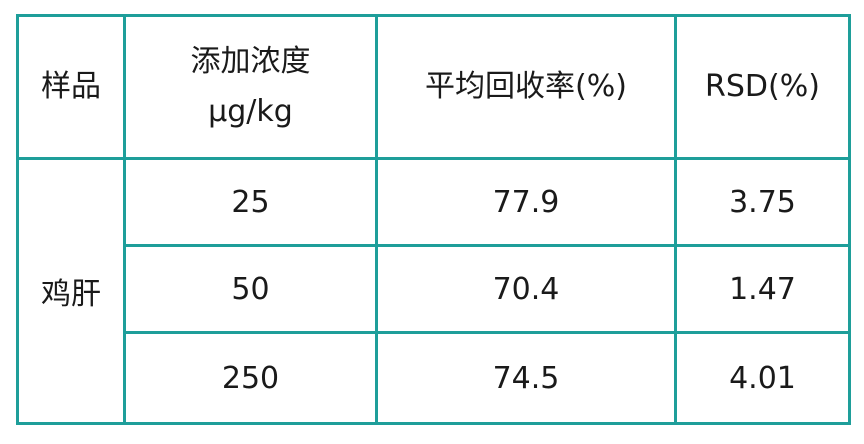 The width and height of the screenshot is (864, 444). I want to click on header-rsd: RSD(%), so click(762, 87).